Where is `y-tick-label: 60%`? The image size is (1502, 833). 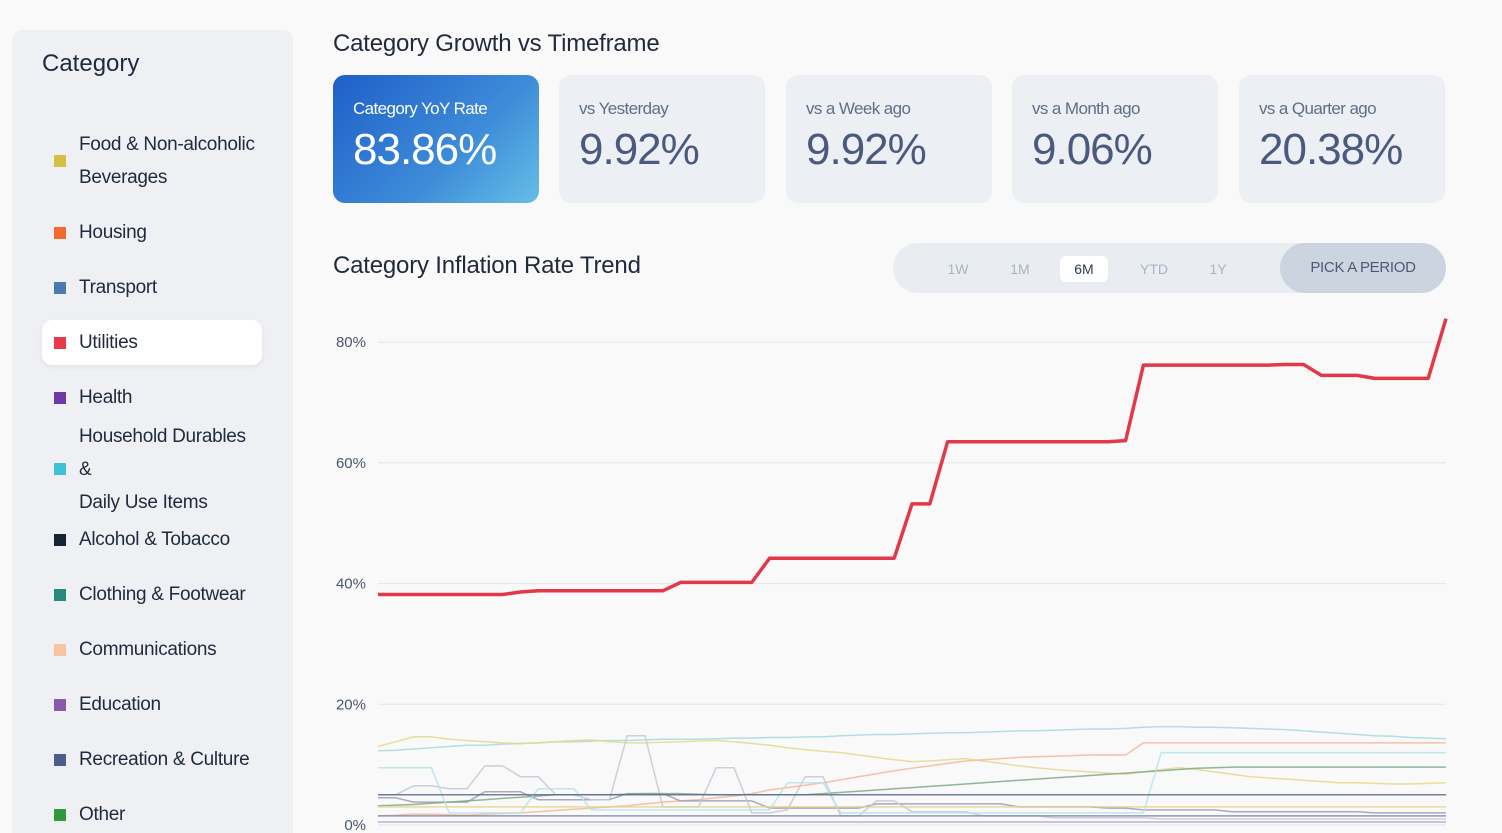 y-tick-label: 60% is located at coordinates (351, 463).